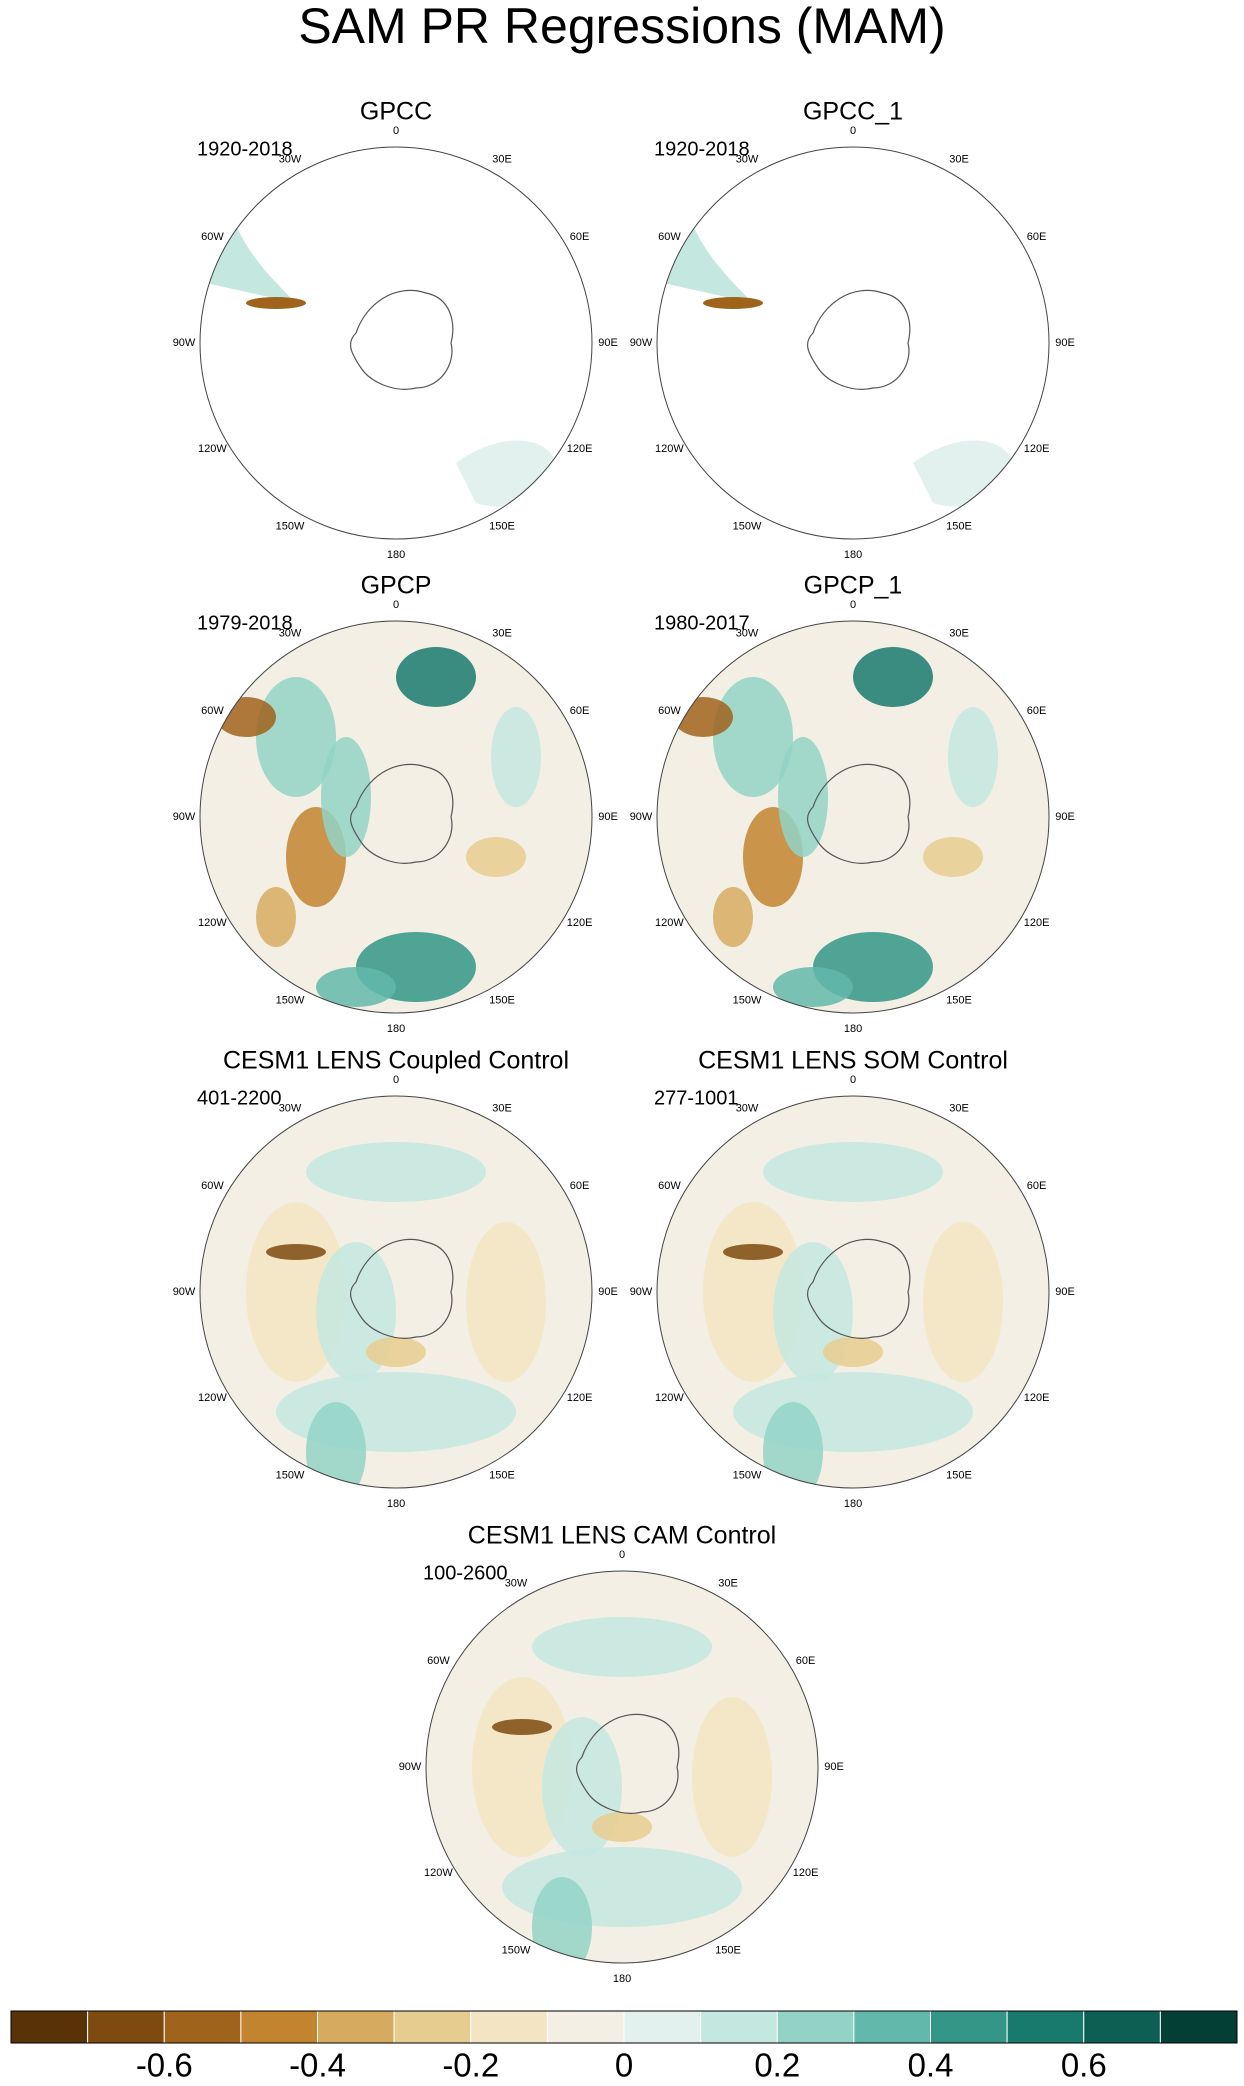  What do you see at coordinates (622, 1536) in the screenshot?
I see `panel-title: CESM1 LENS CAM Control` at bounding box center [622, 1536].